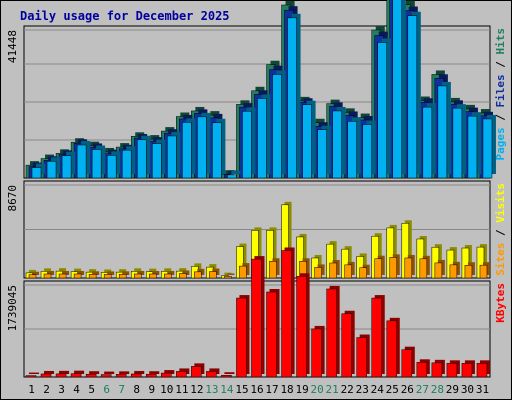 This screenshot has width=512, height=400. I want to click on x-tick-label-5: 5, so click(91, 389).